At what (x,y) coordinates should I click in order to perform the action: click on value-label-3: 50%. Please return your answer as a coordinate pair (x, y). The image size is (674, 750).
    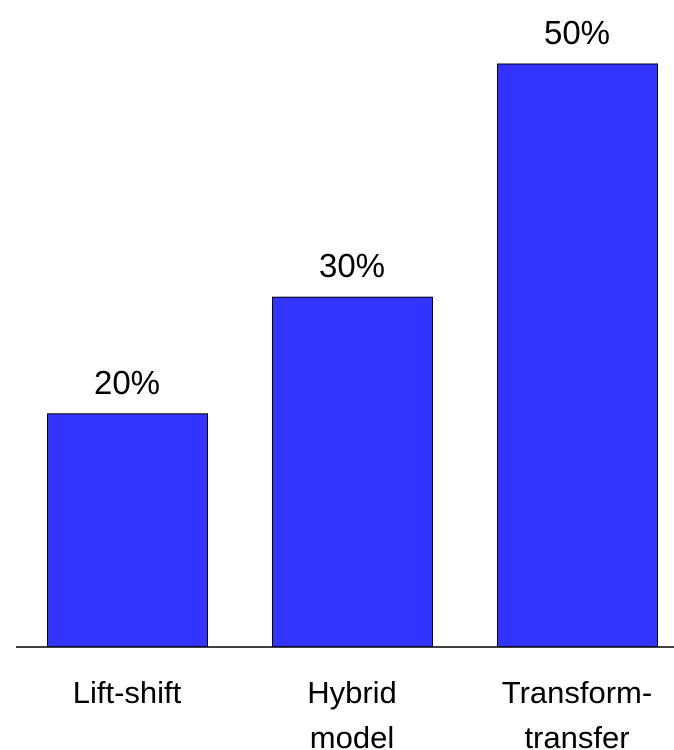
    Looking at the image, I should click on (577, 32).